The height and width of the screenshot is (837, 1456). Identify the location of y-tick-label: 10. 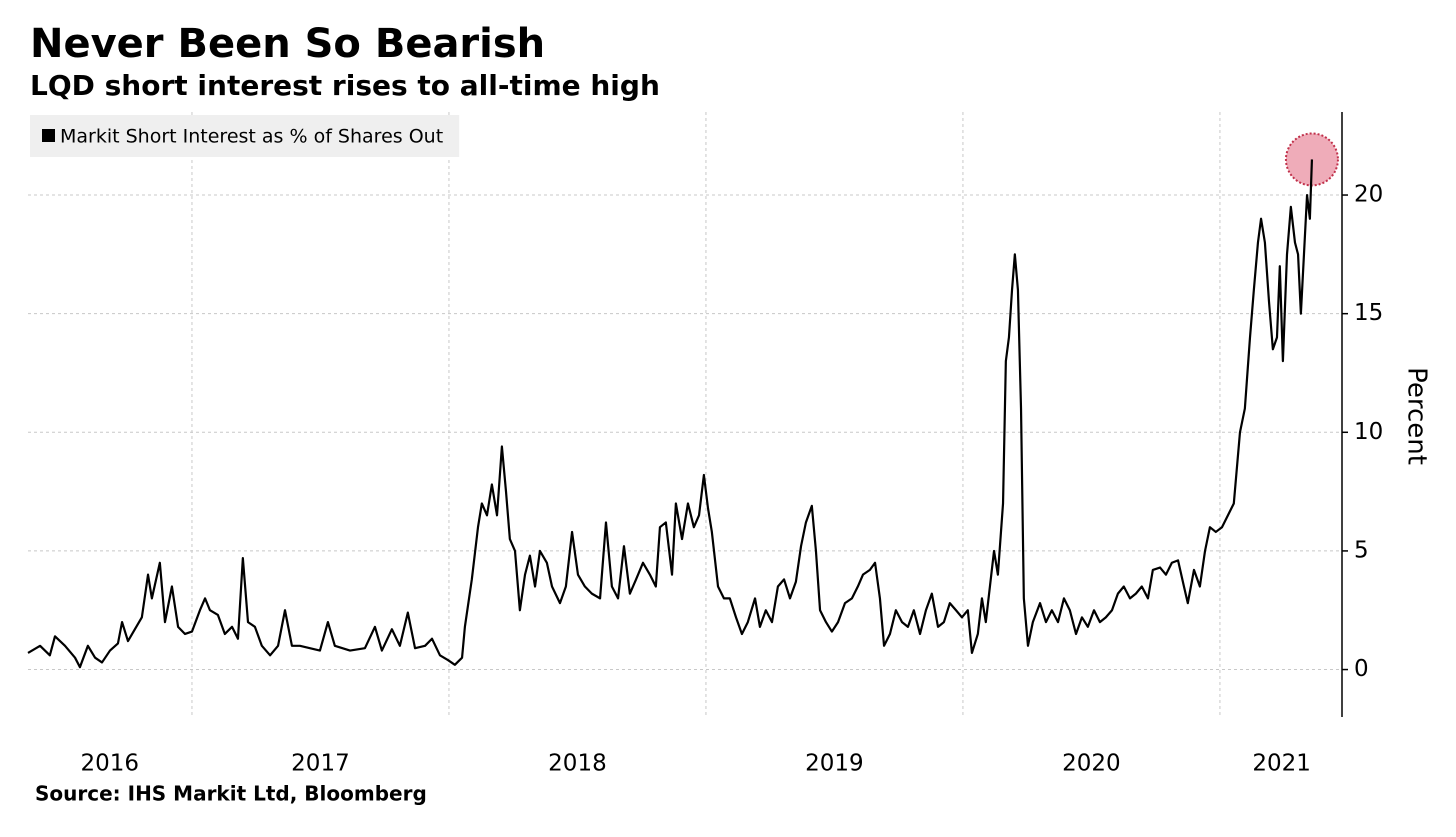
(1368, 432).